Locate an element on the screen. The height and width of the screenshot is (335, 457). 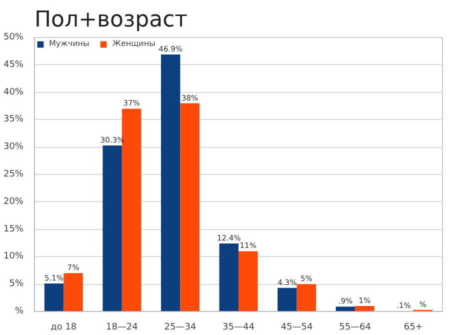
y-tick-label: 25% is located at coordinates (13, 175).